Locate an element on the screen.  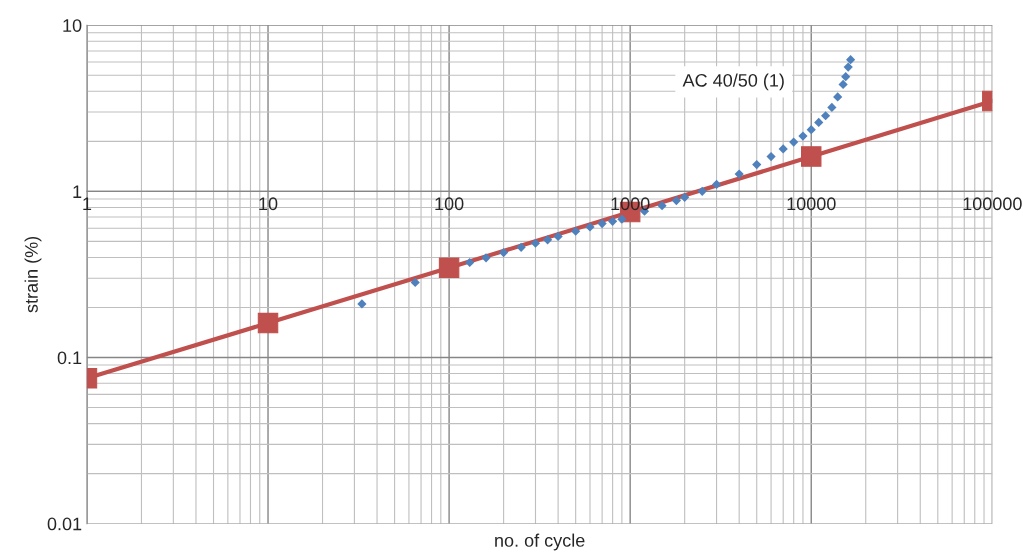
x-tick-label: 1 is located at coordinates (87, 203).